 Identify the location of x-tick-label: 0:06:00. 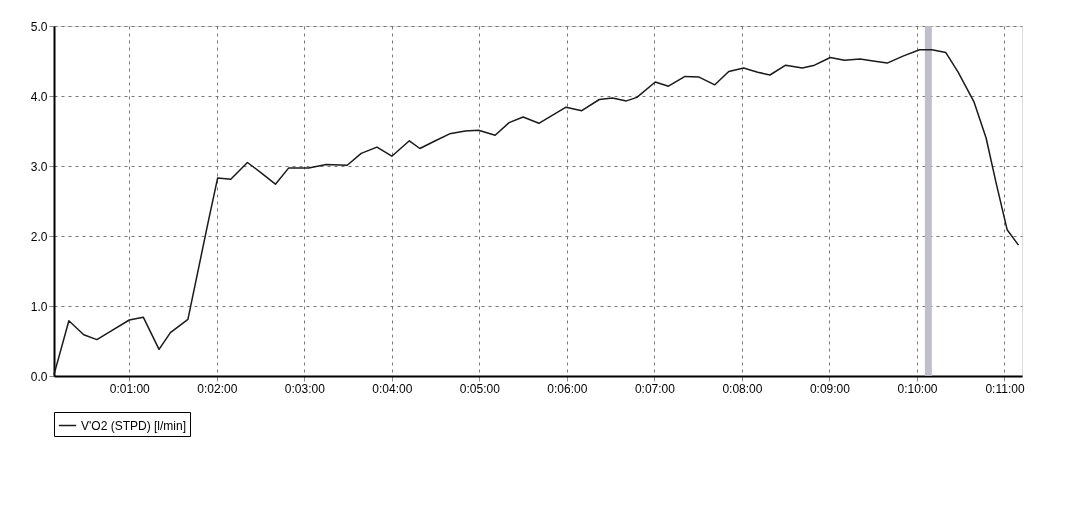
(567, 388).